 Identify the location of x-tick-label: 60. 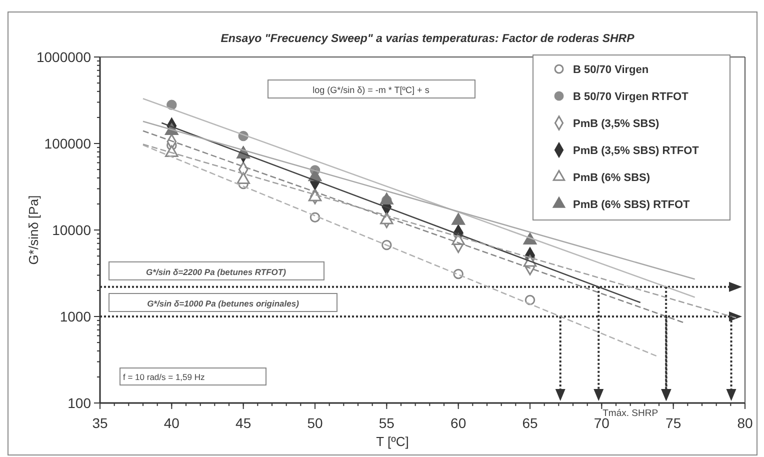
(458, 423).